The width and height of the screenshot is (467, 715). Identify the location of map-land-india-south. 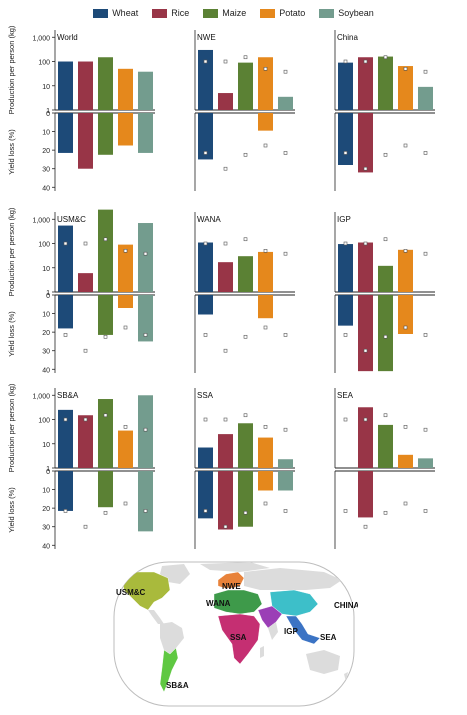
(273, 631).